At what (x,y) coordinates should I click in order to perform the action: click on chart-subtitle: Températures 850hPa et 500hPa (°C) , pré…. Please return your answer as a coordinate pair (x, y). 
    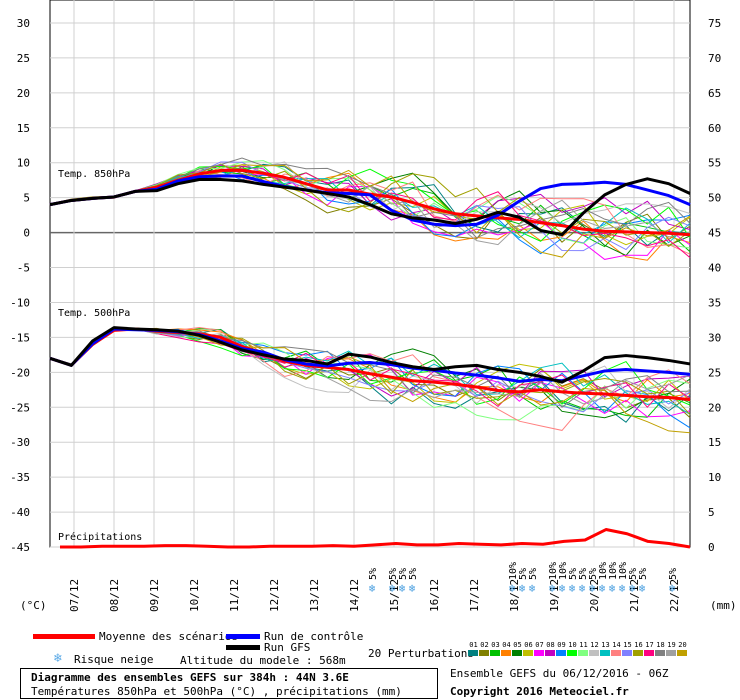
    Looking at the image, I should click on (216, 691).